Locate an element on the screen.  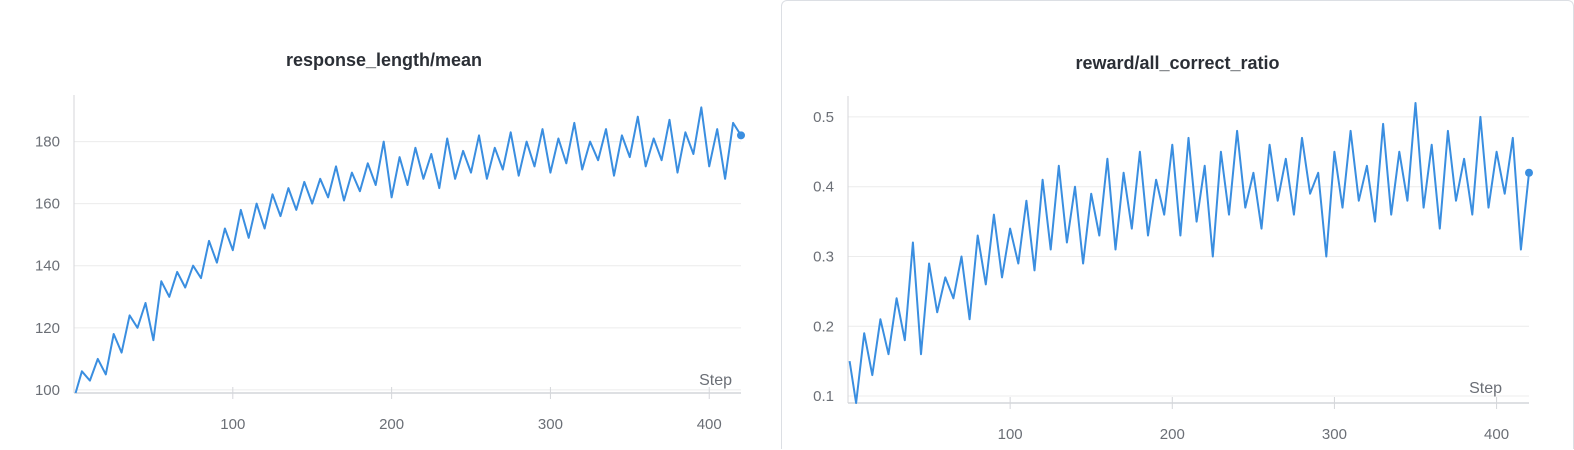
y-tick-label: 0.1 is located at coordinates (823, 396).